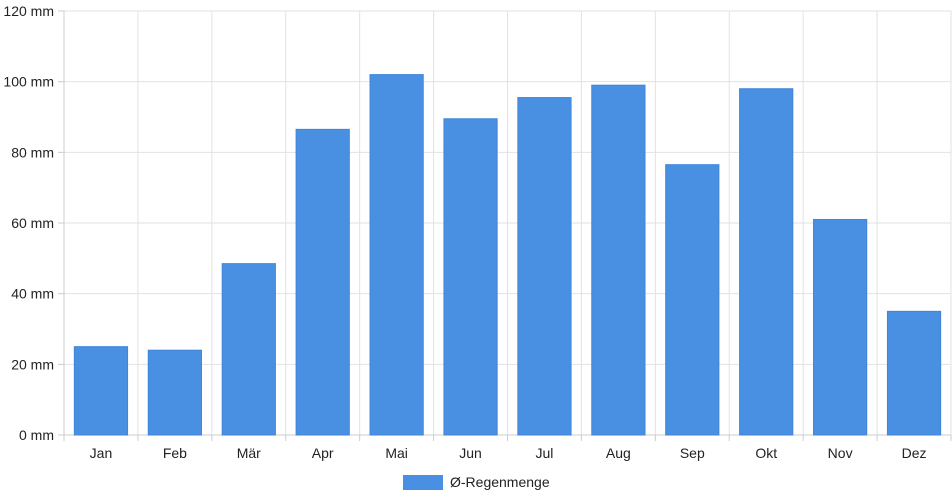  What do you see at coordinates (249, 453) in the screenshot?
I see `x-tick-label: Mär` at bounding box center [249, 453].